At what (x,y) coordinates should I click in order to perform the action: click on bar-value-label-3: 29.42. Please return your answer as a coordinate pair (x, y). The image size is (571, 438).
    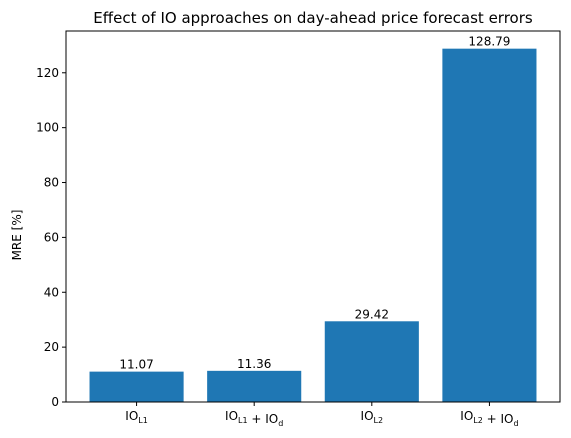
    Looking at the image, I should click on (372, 314).